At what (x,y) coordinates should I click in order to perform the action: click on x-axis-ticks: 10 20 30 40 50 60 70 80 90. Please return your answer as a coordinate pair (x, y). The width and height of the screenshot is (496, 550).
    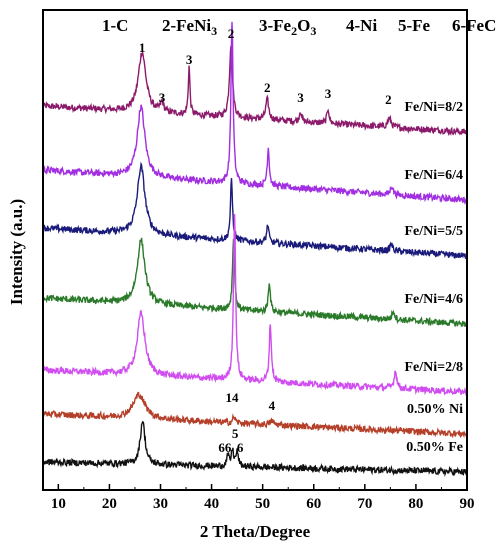
    Looking at the image, I should click on (263, 498).